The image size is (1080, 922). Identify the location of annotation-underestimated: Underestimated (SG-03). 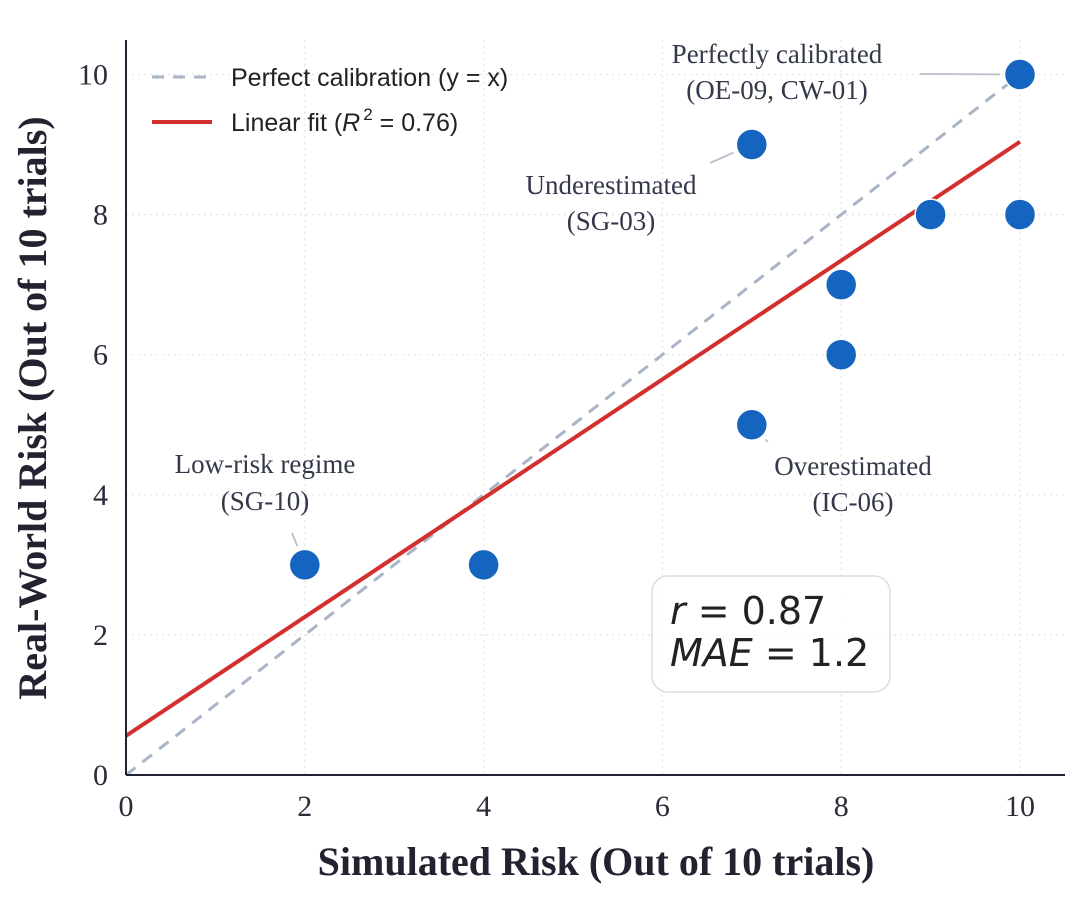
(611, 203).